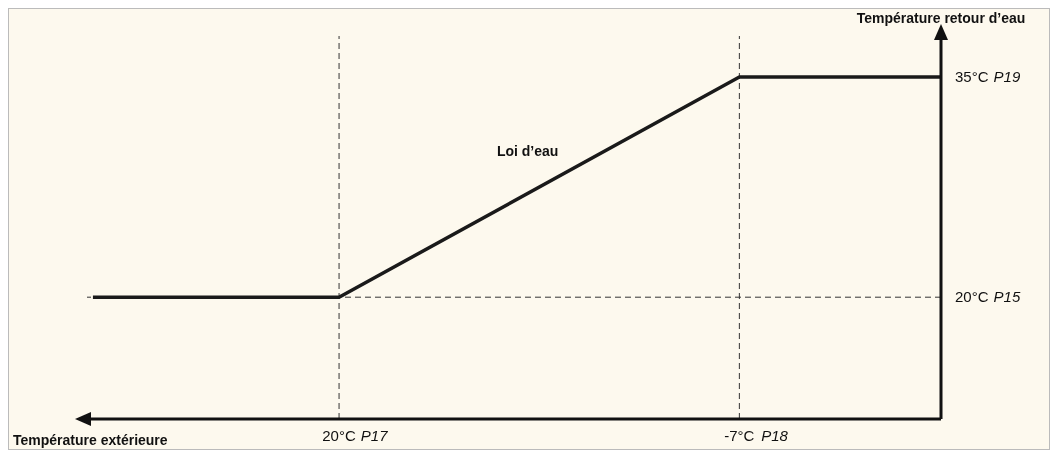 This screenshot has width=1056, height=458. I want to click on annotation: Loi d’eau, so click(527, 151).